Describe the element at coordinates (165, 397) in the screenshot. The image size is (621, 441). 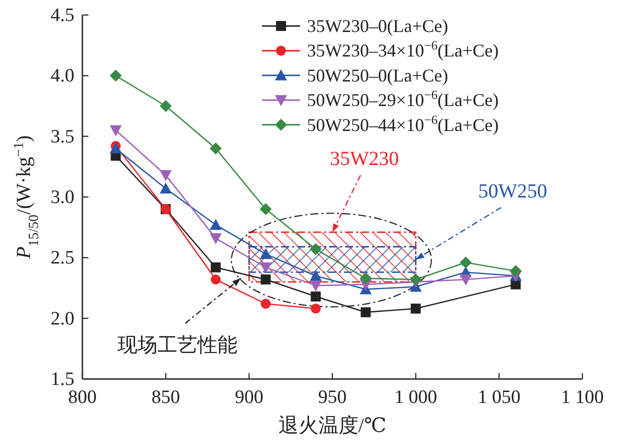
I see `x-tick-label: 850` at that location.